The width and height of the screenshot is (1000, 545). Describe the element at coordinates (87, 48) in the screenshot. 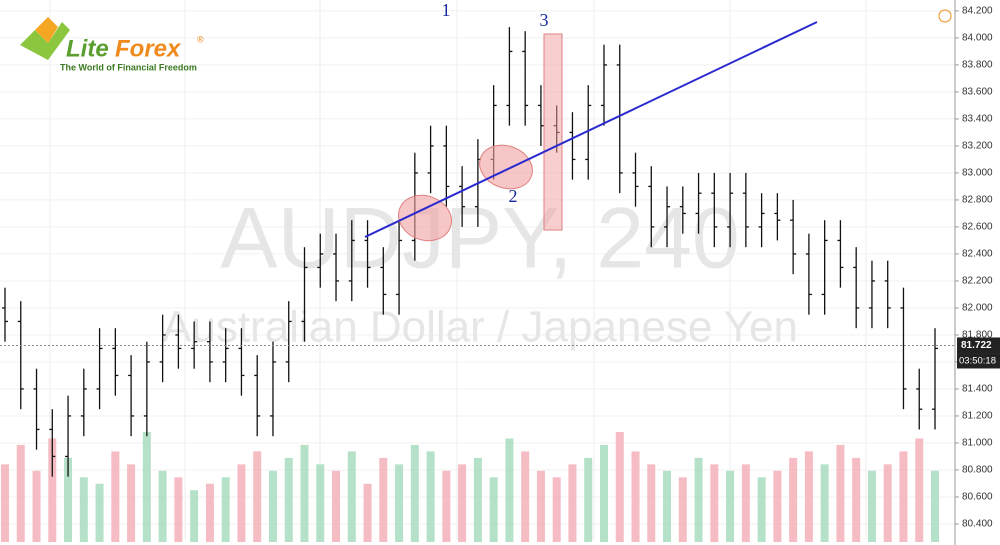

I see `logo-text: Lite` at that location.